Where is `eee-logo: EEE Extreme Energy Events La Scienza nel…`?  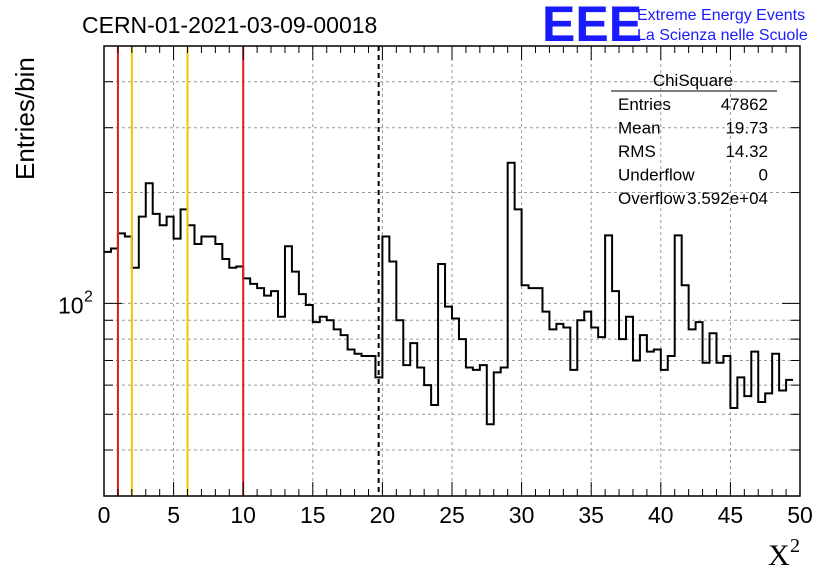
eee-logo: EEE Extreme Energy Events La Scienza nel… is located at coordinates (675, 26).